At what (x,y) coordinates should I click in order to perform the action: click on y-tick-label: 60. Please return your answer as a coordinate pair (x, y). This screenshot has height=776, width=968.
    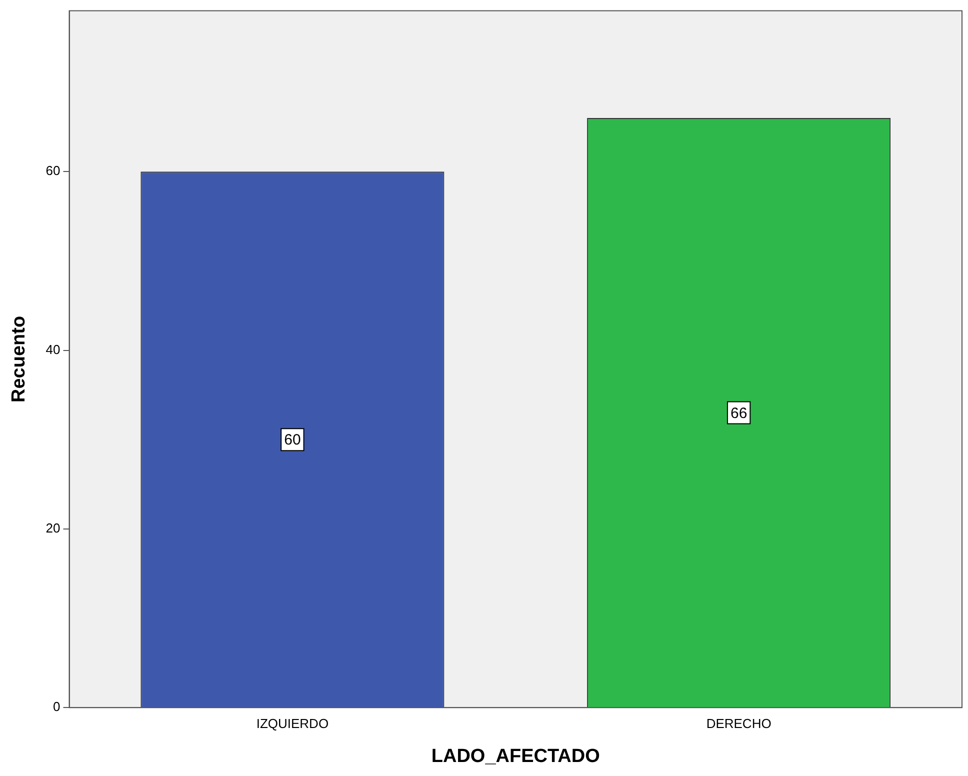
    Looking at the image, I should click on (53, 170).